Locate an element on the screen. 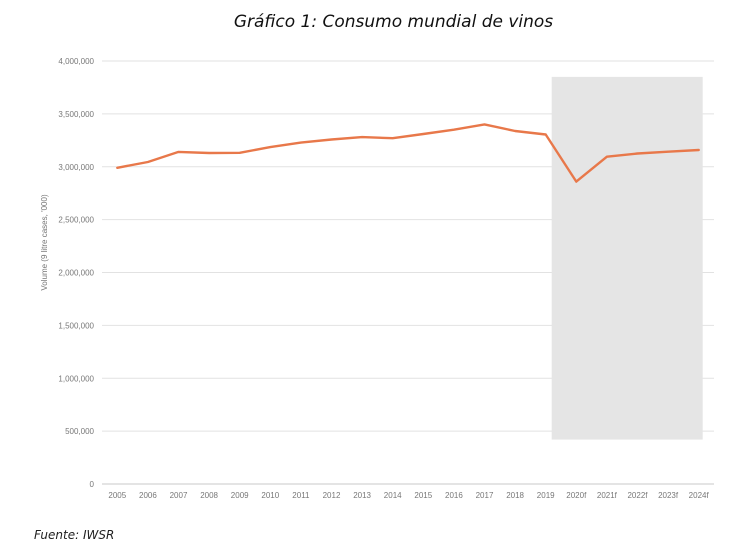 The image size is (737, 554). x-tick-label: 2023f is located at coordinates (668, 495).